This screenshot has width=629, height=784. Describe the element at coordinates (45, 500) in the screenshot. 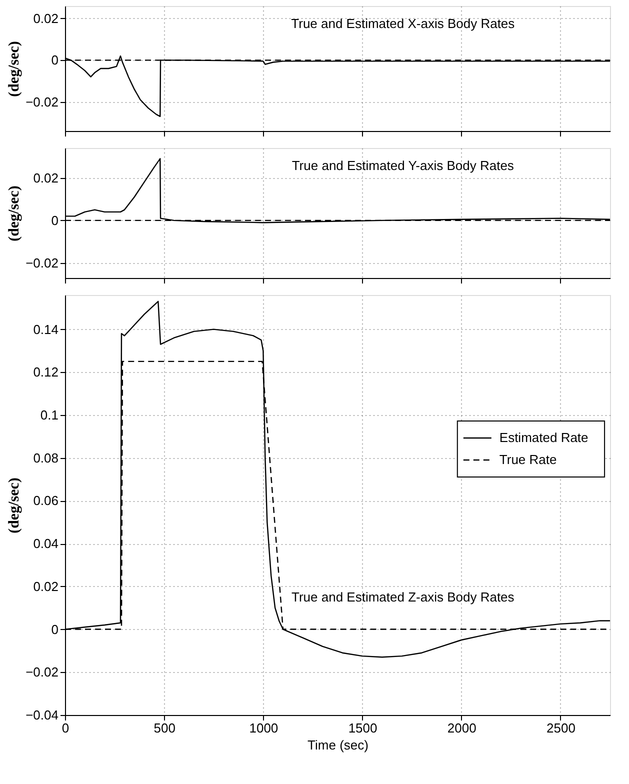

I see `y-tick-label: 0.06` at that location.